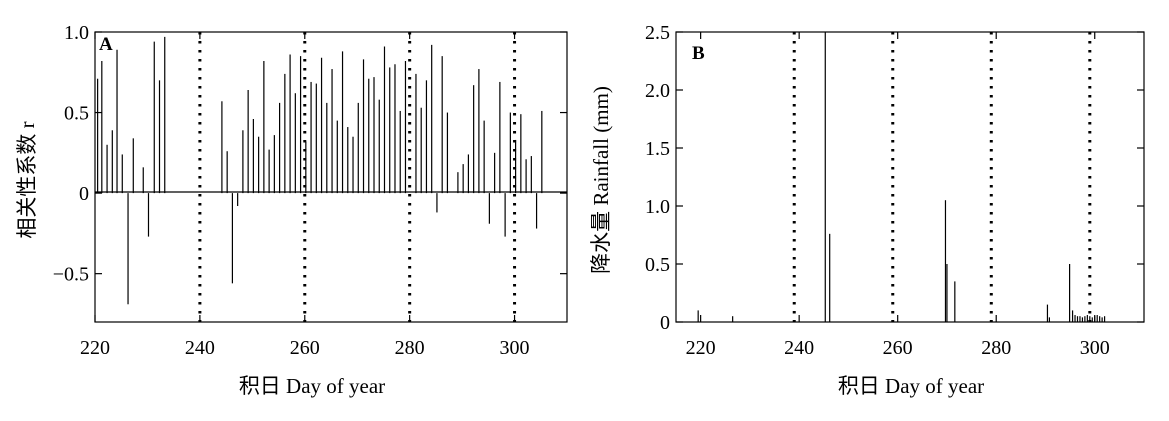  Describe the element at coordinates (657, 149) in the screenshot. I see `y-tick-label: 1.5` at that location.